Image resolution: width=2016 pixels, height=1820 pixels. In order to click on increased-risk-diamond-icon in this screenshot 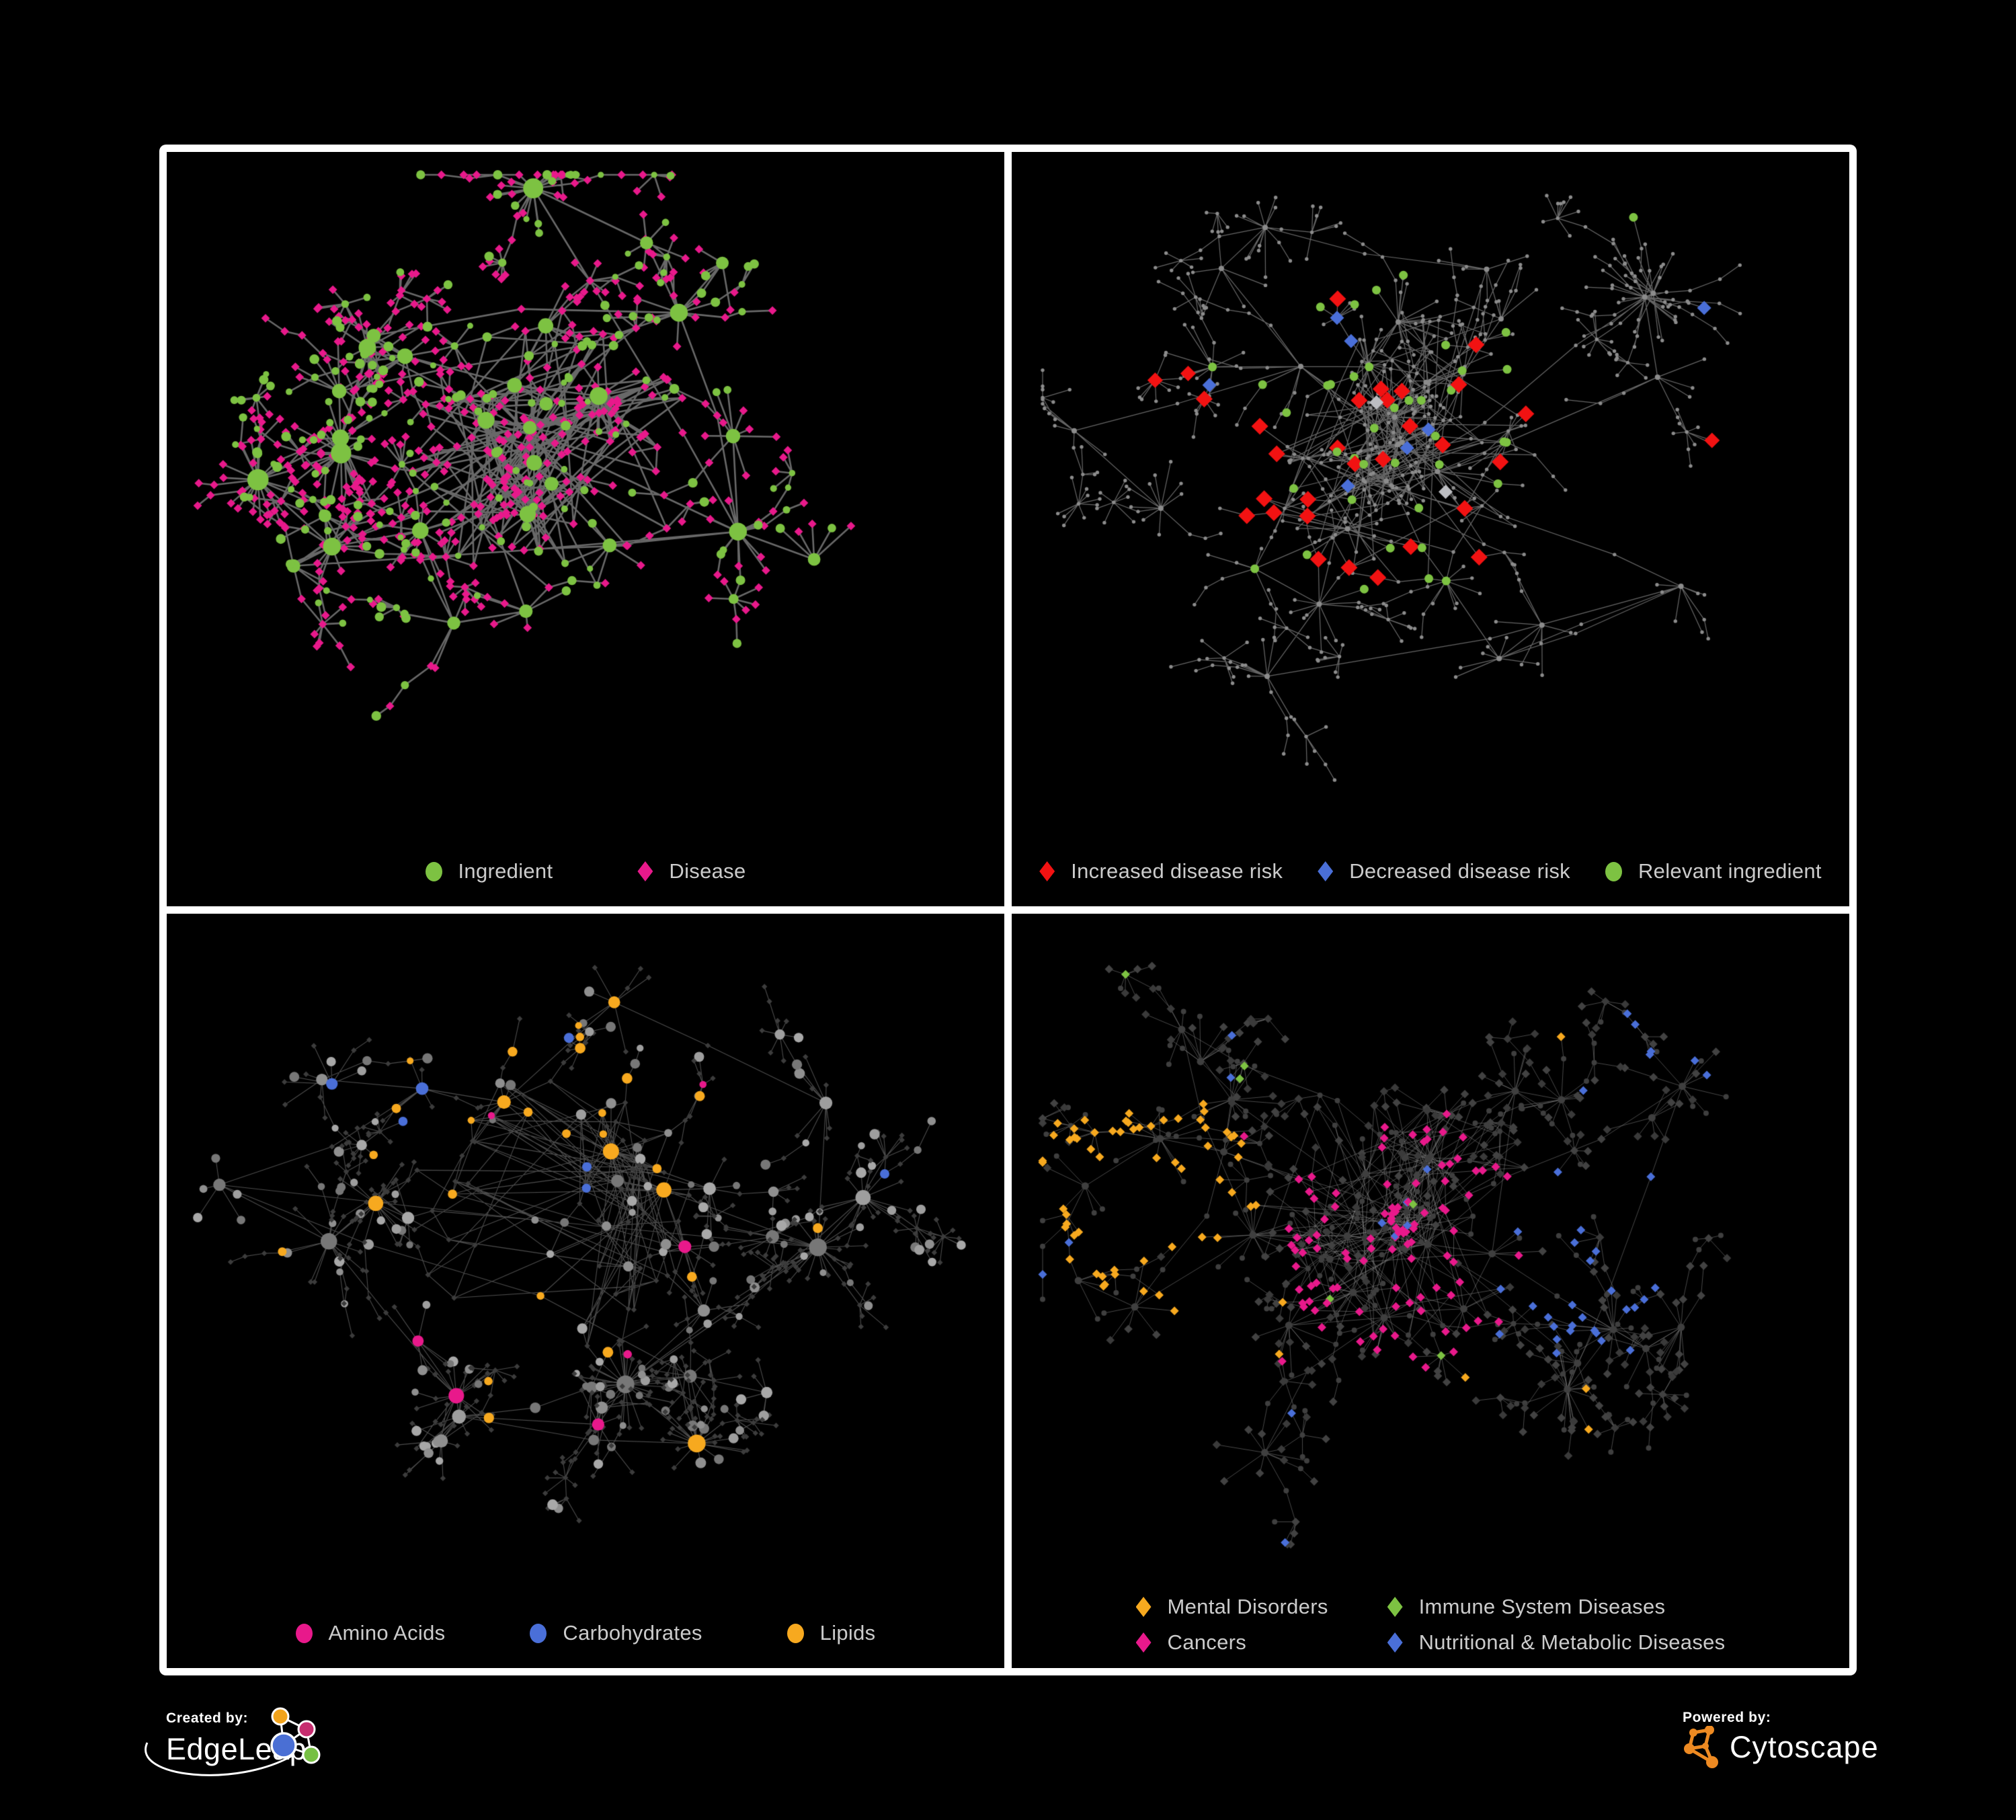, I will do `click(1047, 871)`.